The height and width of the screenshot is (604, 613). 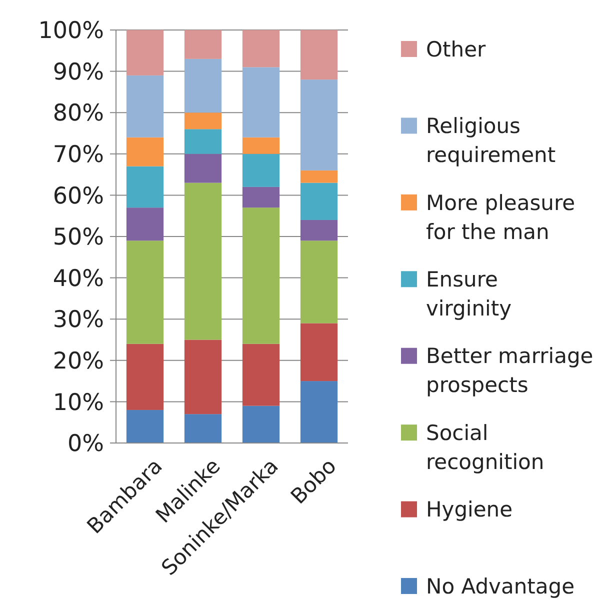 I want to click on legend-label: No Advantage, so click(x=500, y=586).